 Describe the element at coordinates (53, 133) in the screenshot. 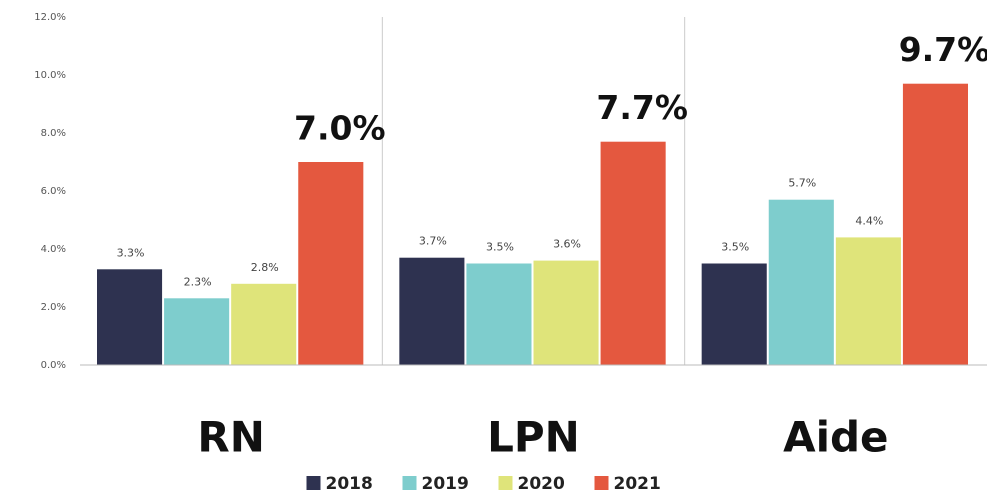

I see `y-tick-label: 8.0%` at that location.